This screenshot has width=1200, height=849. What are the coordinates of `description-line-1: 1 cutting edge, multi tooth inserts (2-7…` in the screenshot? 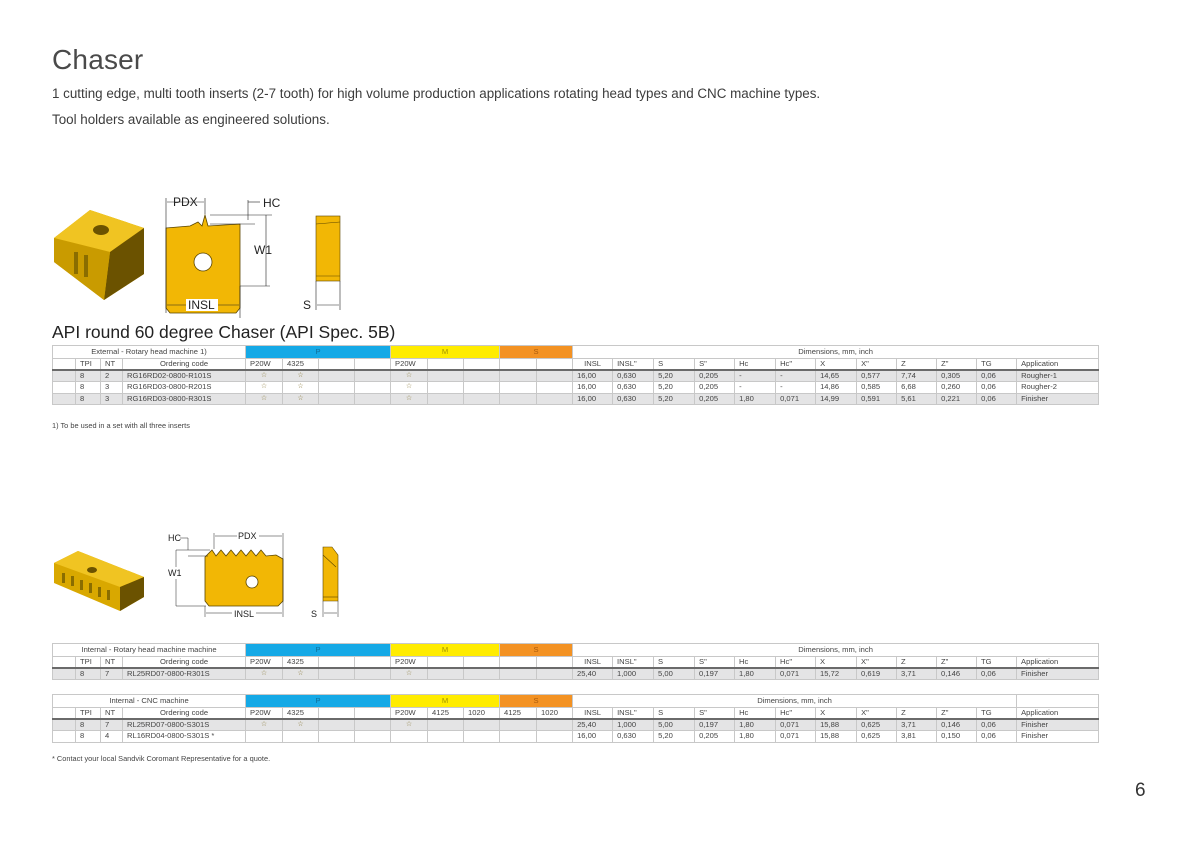 It's located at (436, 93).